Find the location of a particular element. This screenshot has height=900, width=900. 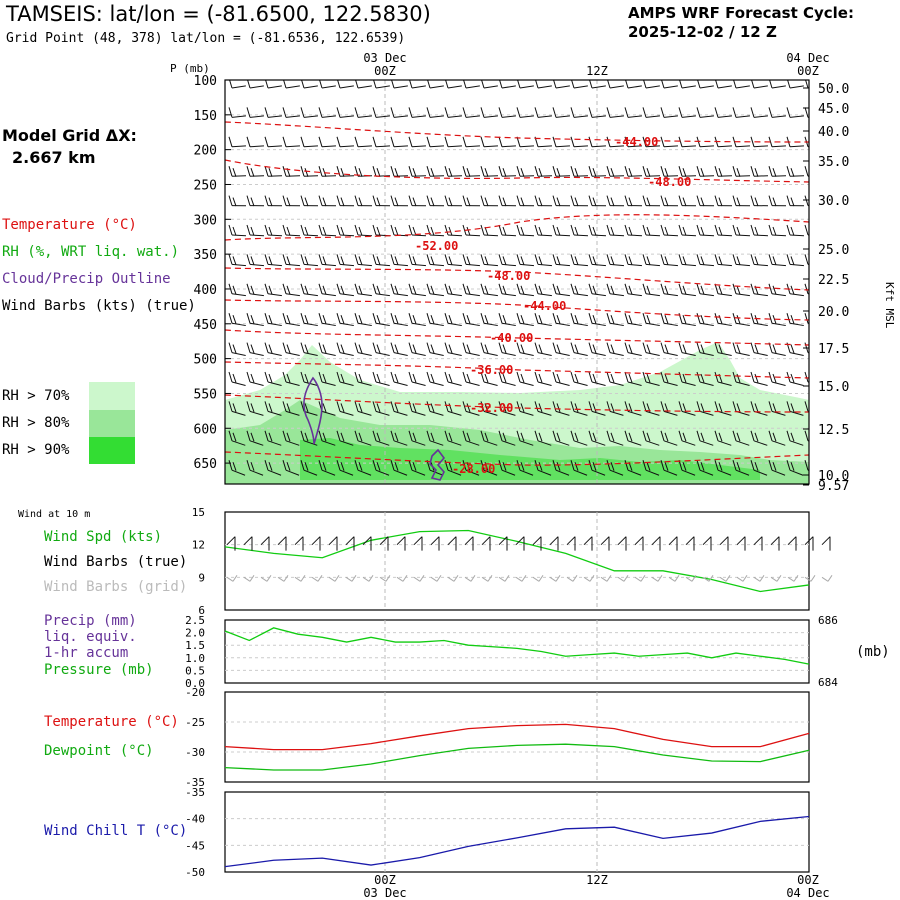

temperature-contour-label: -52.00 is located at coordinates (436, 246).